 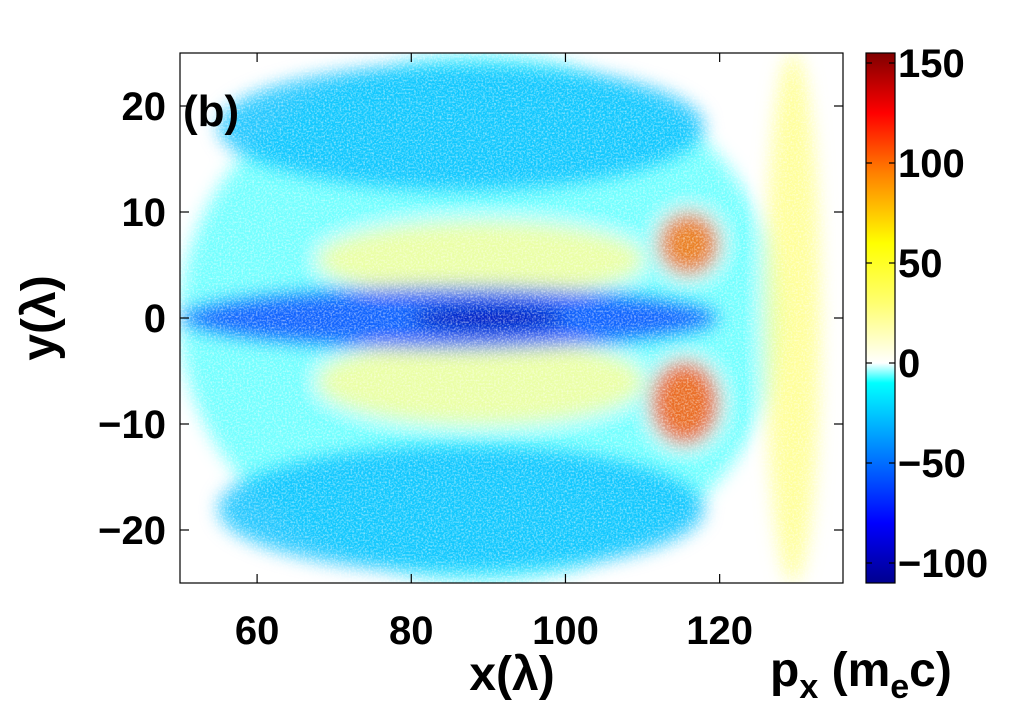 I want to click on colorbar-tick-label: −100, so click(x=943, y=564).